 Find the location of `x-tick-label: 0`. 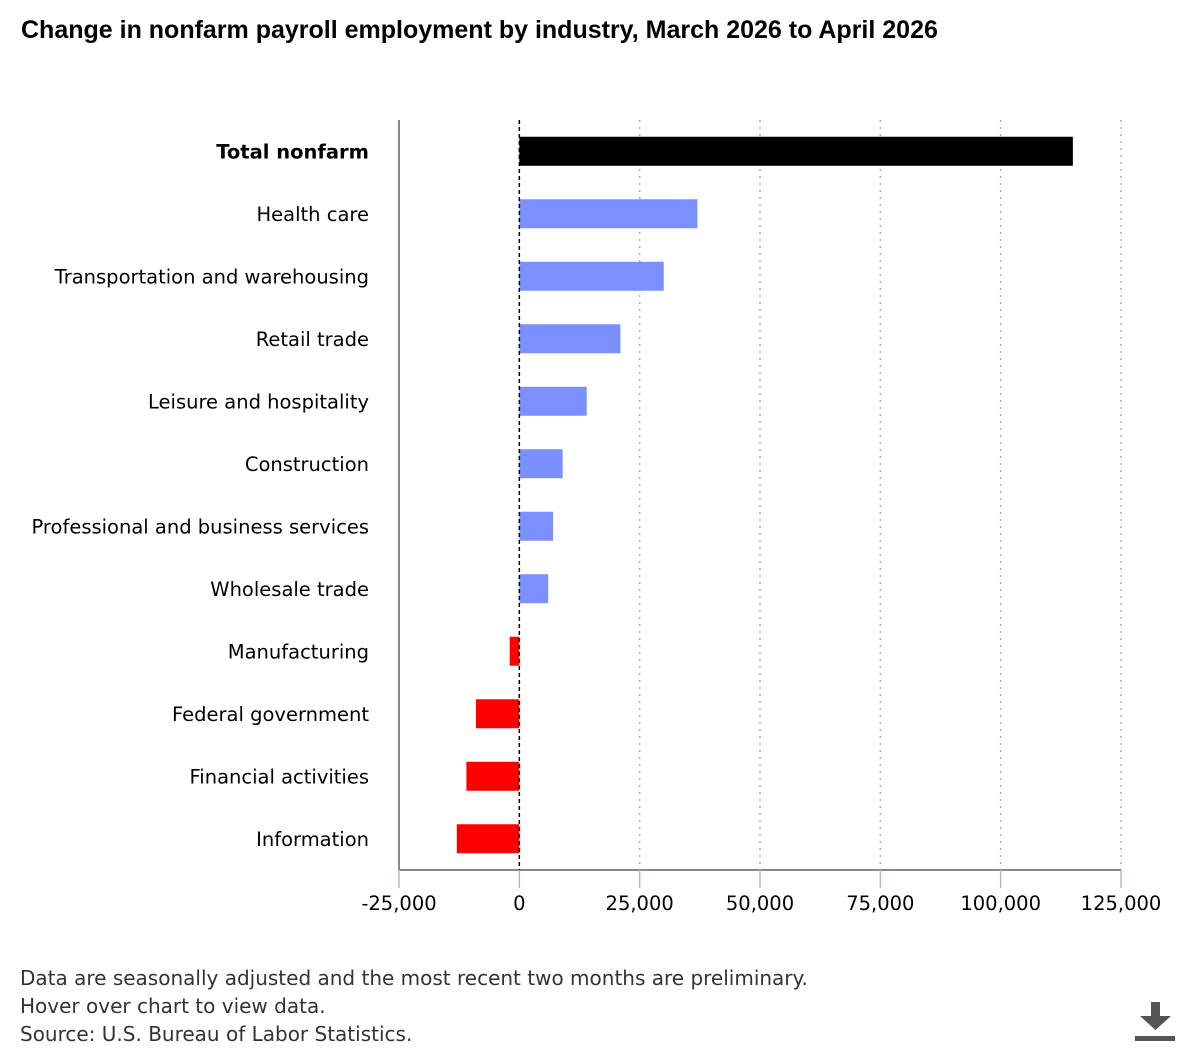

x-tick-label: 0 is located at coordinates (519, 903).